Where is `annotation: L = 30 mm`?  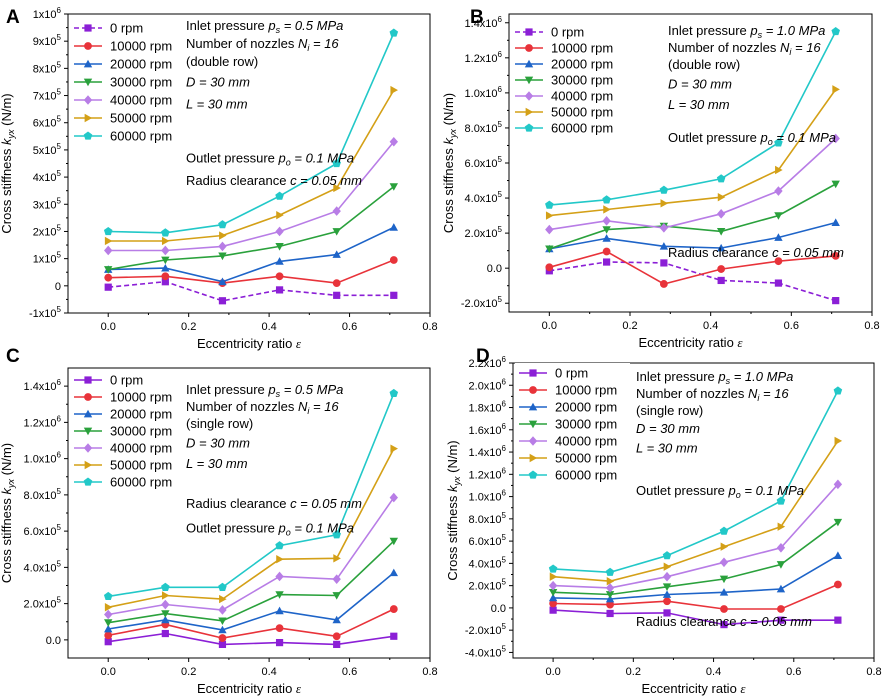 annotation: L = 30 mm is located at coordinates (699, 104).